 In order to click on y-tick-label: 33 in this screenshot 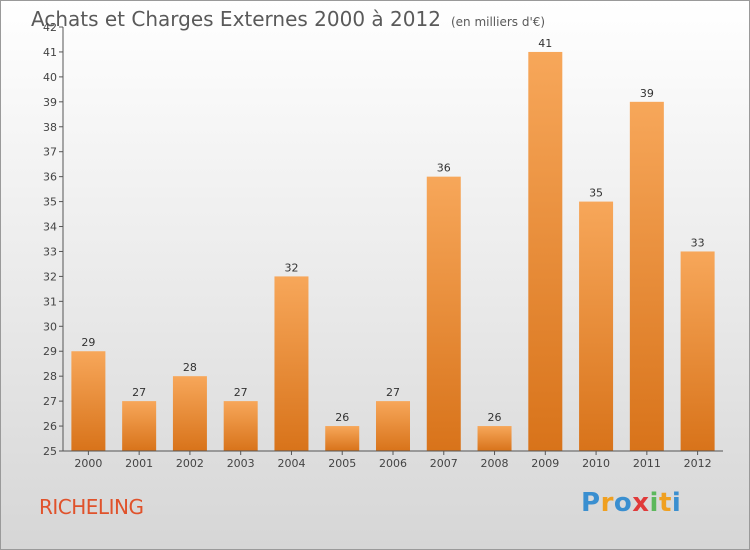, I will do `click(50, 251)`.